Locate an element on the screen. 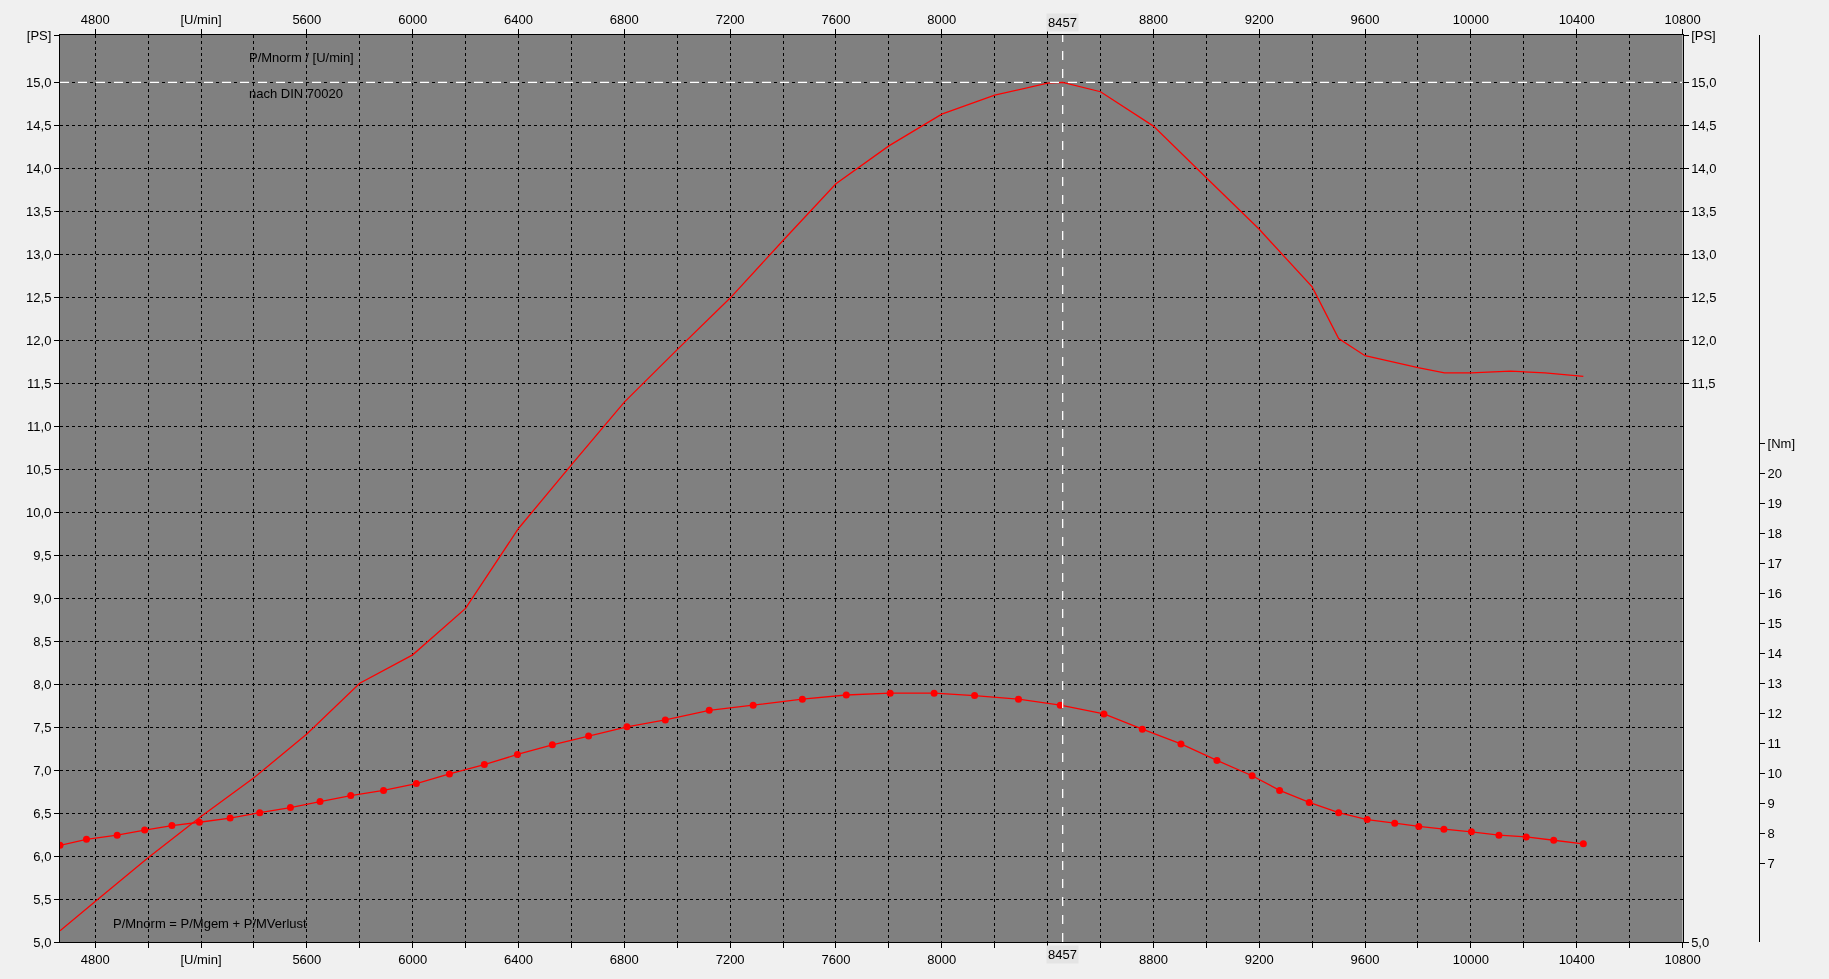 This screenshot has width=1829, height=979. y3-tick-label: 16 is located at coordinates (1775, 594).